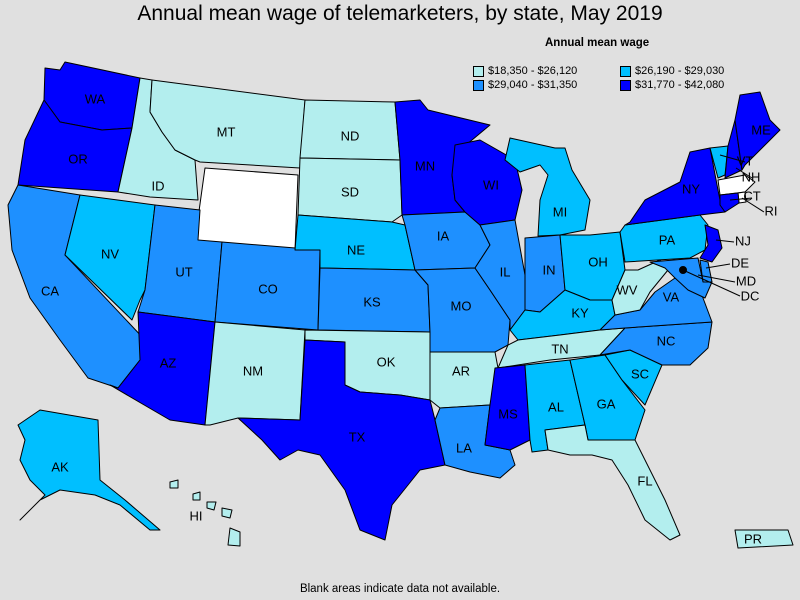 This screenshot has height=600, width=800. What do you see at coordinates (341, 440) in the screenshot?
I see `state-TX` at bounding box center [341, 440].